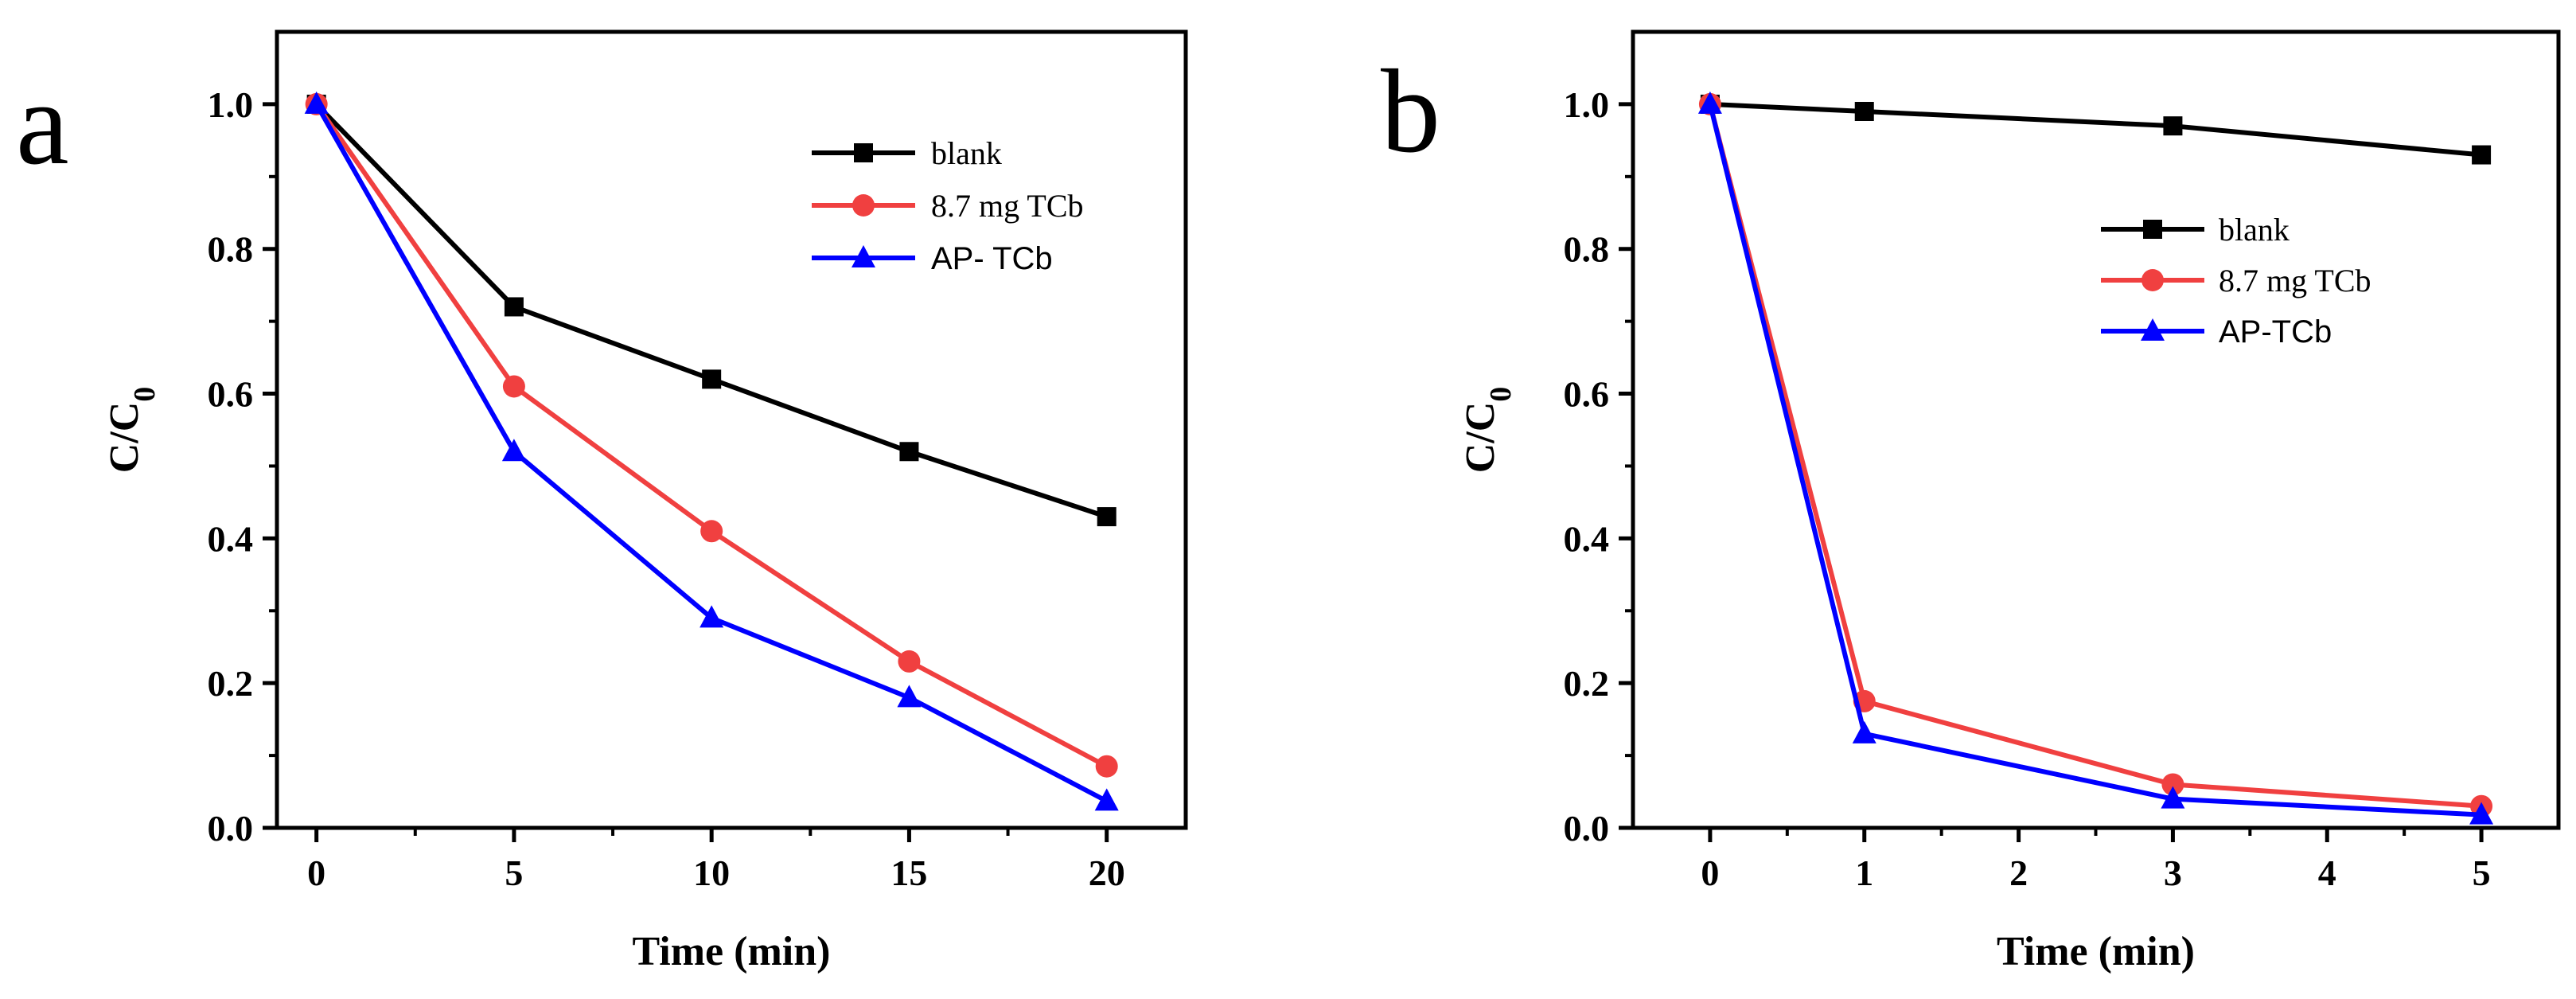 This screenshot has width=2576, height=999. Describe the element at coordinates (2018, 873) in the screenshot. I see `x-tick-label: 2` at that location.